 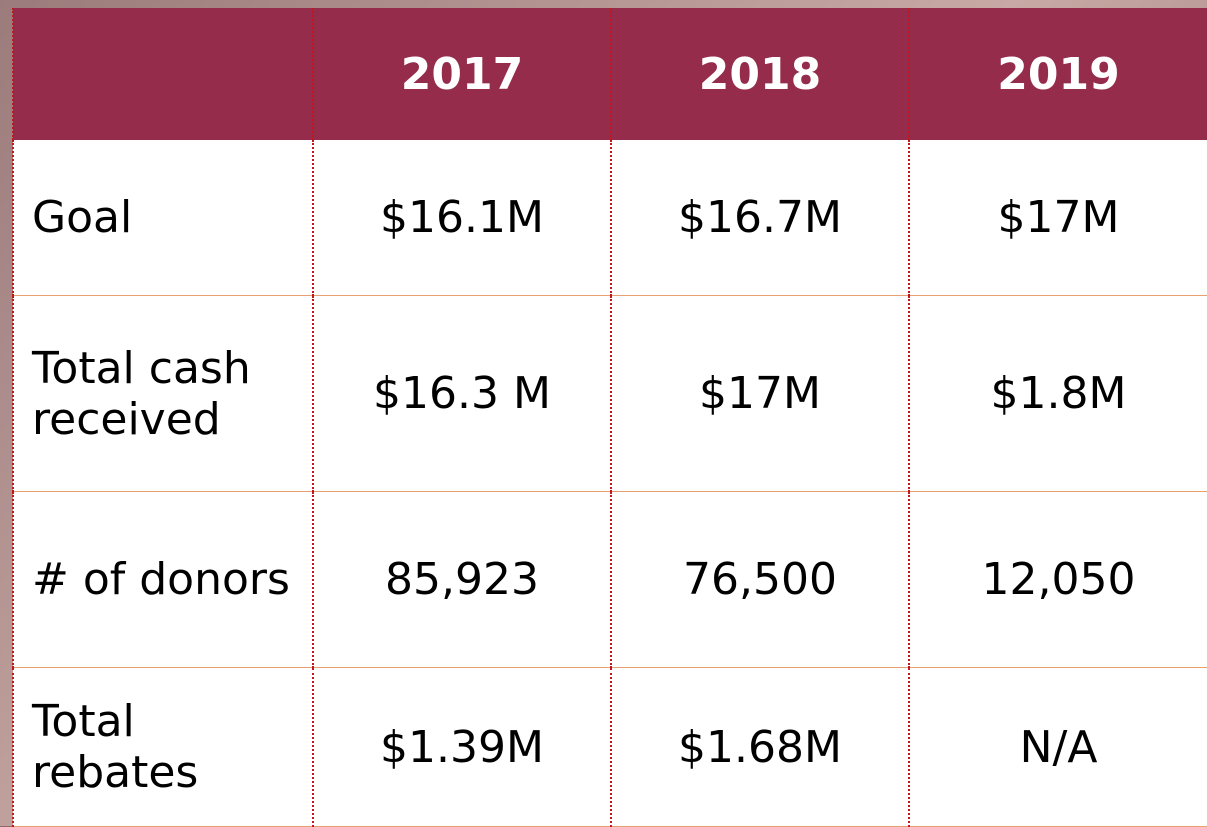 What do you see at coordinates (461, 579) in the screenshot?
I see `cell: 85,923` at bounding box center [461, 579].